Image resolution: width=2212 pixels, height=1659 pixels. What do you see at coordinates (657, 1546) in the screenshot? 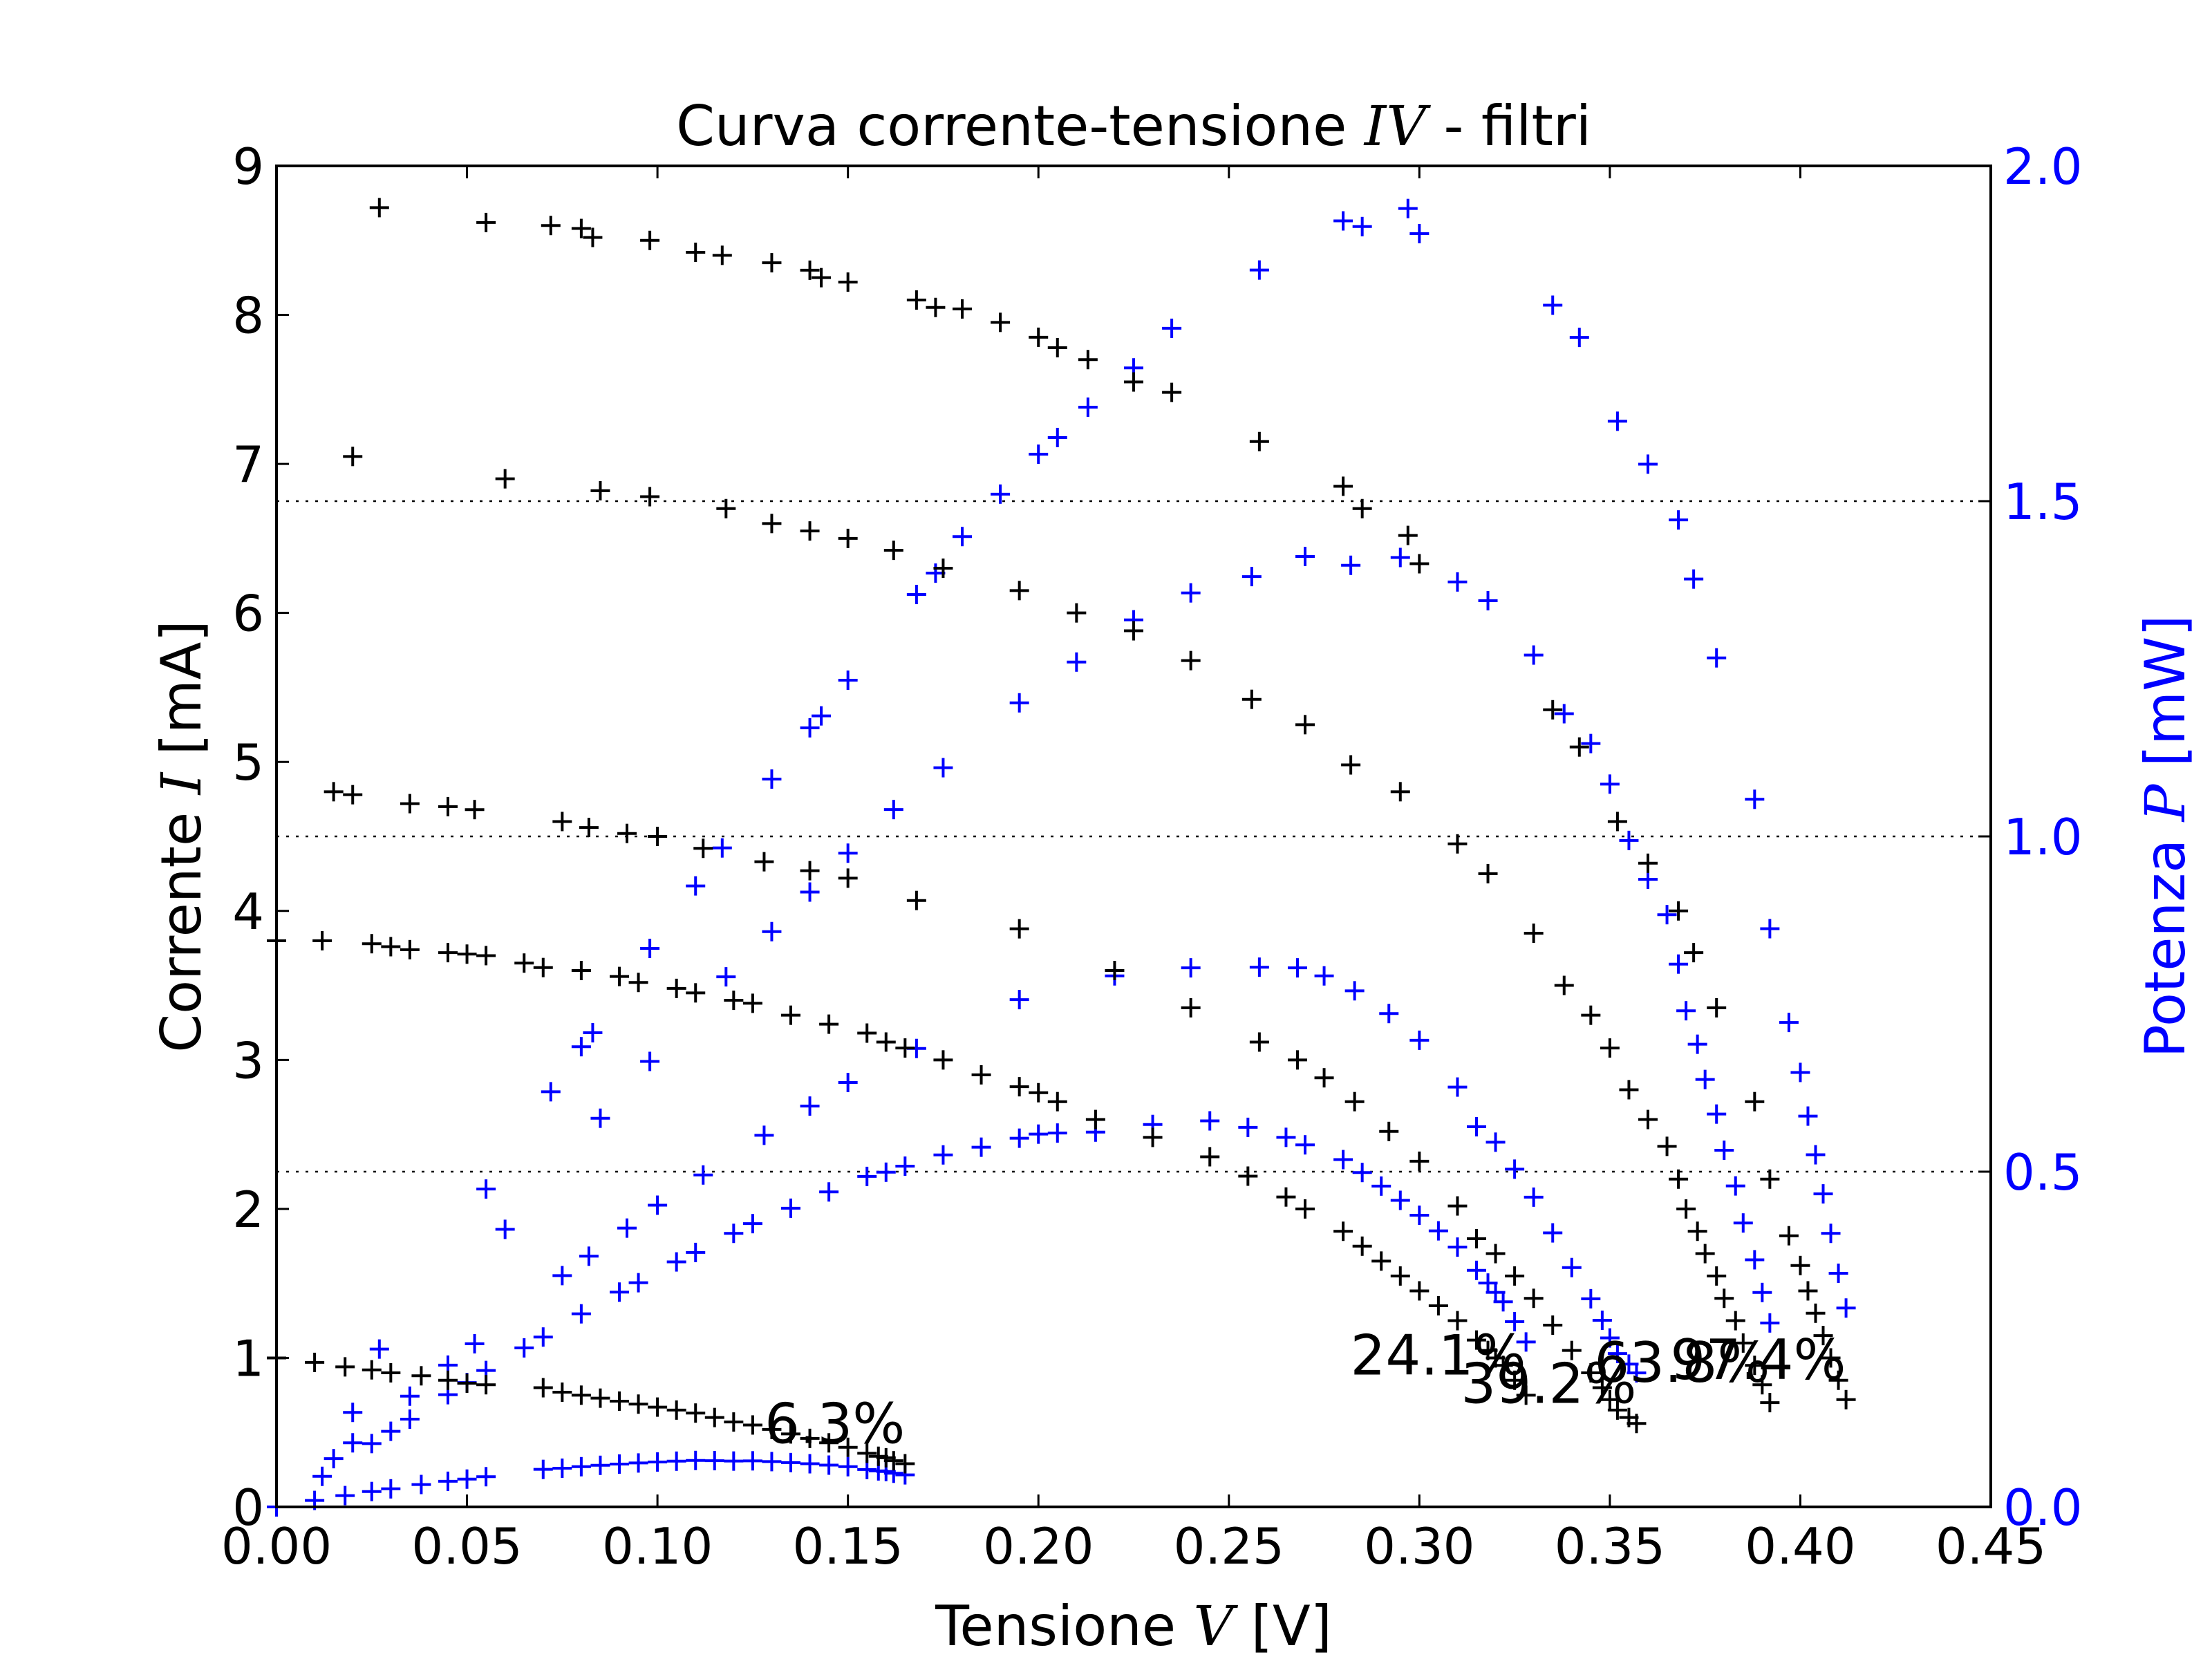
I see `x-tick-label: 0.10` at bounding box center [657, 1546].